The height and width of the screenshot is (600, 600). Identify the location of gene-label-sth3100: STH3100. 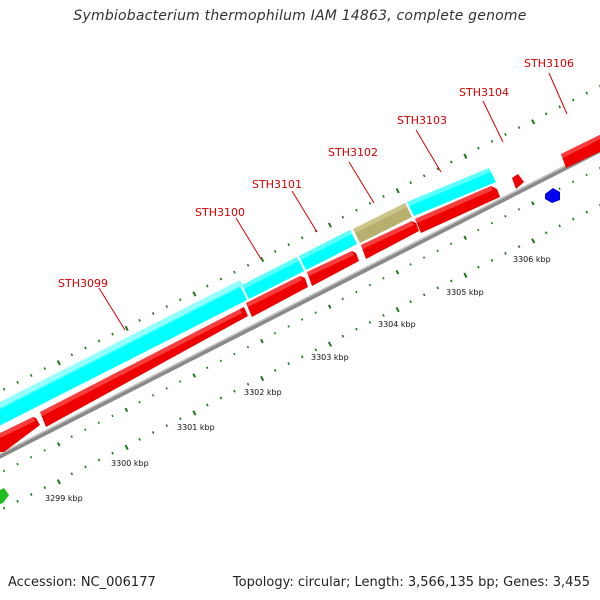
(220, 212).